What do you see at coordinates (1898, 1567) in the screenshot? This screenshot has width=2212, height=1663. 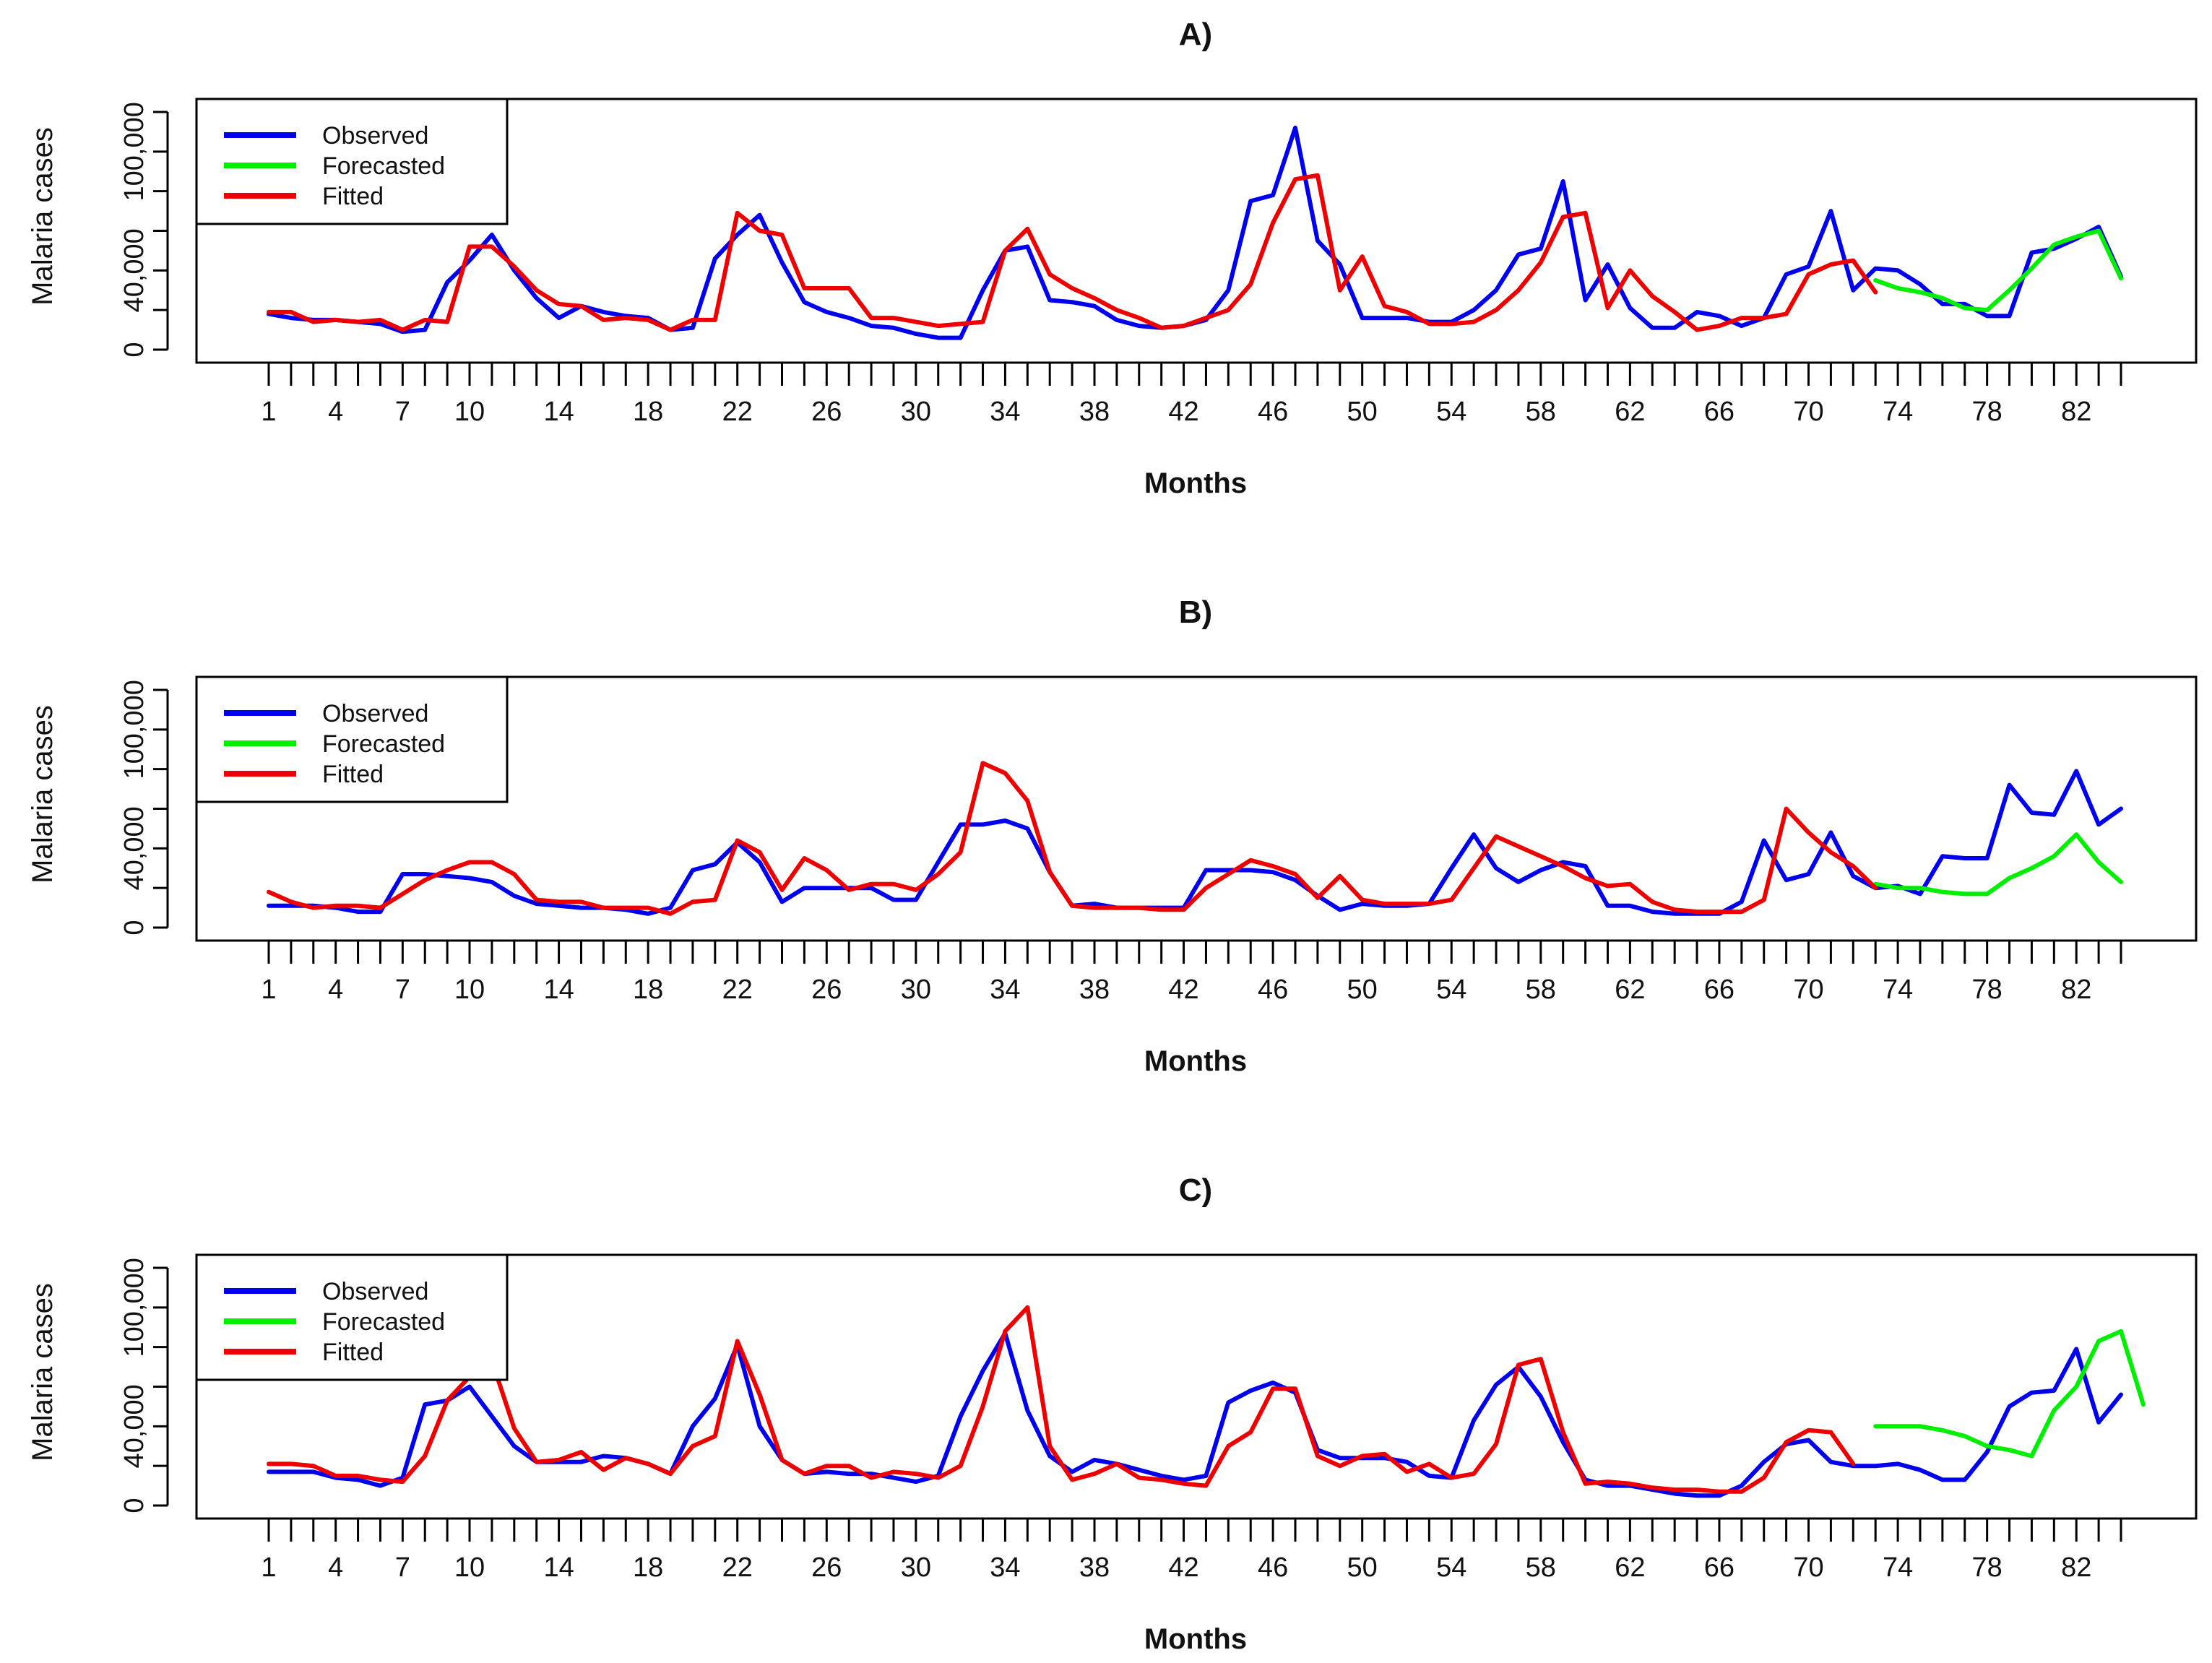 I see `x-tick-label: 74` at bounding box center [1898, 1567].